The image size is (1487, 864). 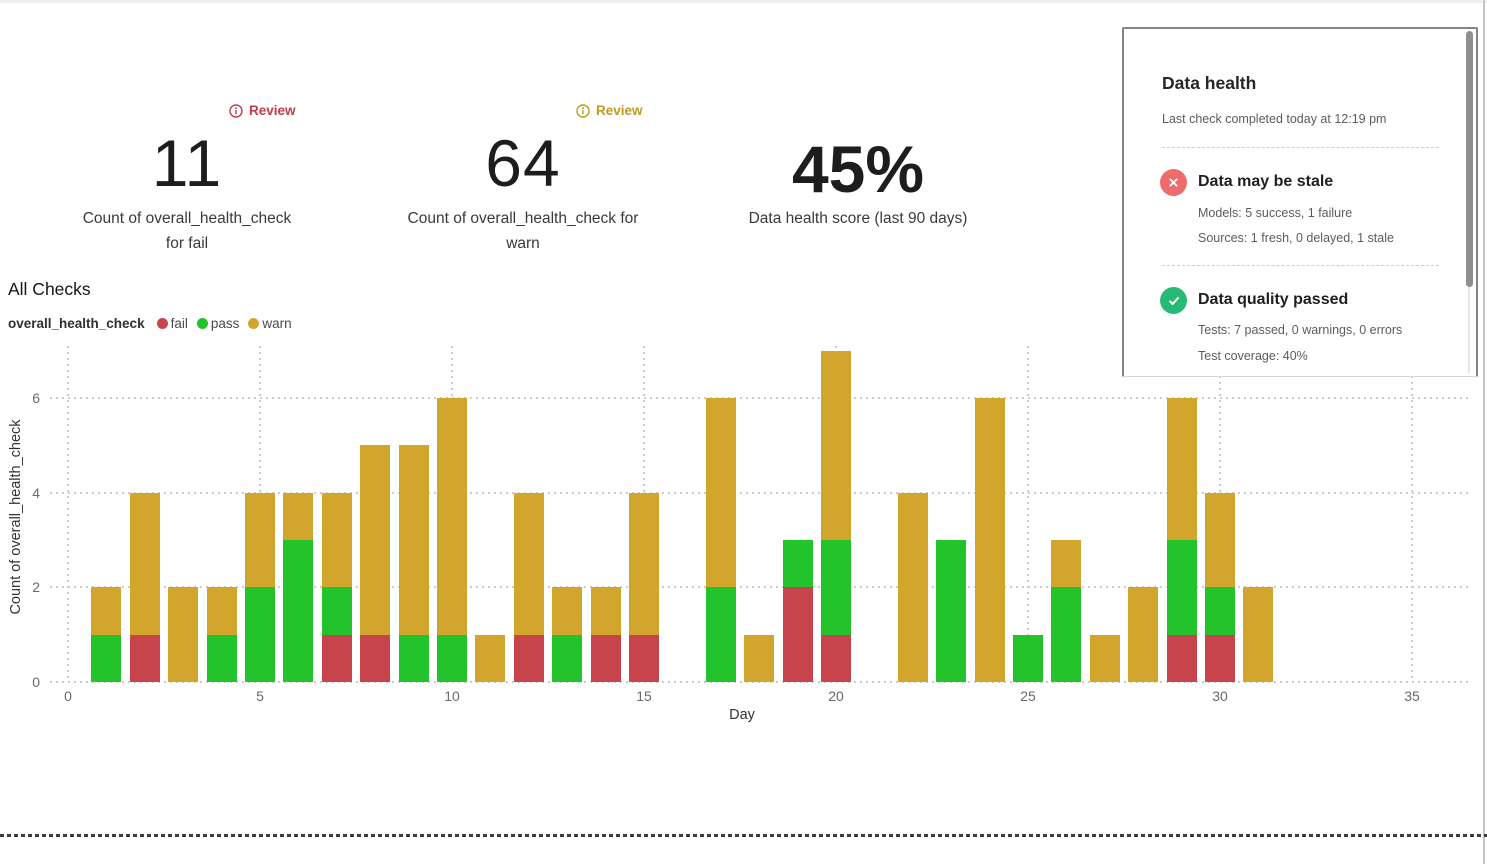 What do you see at coordinates (1253, 356) in the screenshot?
I see `panel-section-line: Test coverage: 40%` at bounding box center [1253, 356].